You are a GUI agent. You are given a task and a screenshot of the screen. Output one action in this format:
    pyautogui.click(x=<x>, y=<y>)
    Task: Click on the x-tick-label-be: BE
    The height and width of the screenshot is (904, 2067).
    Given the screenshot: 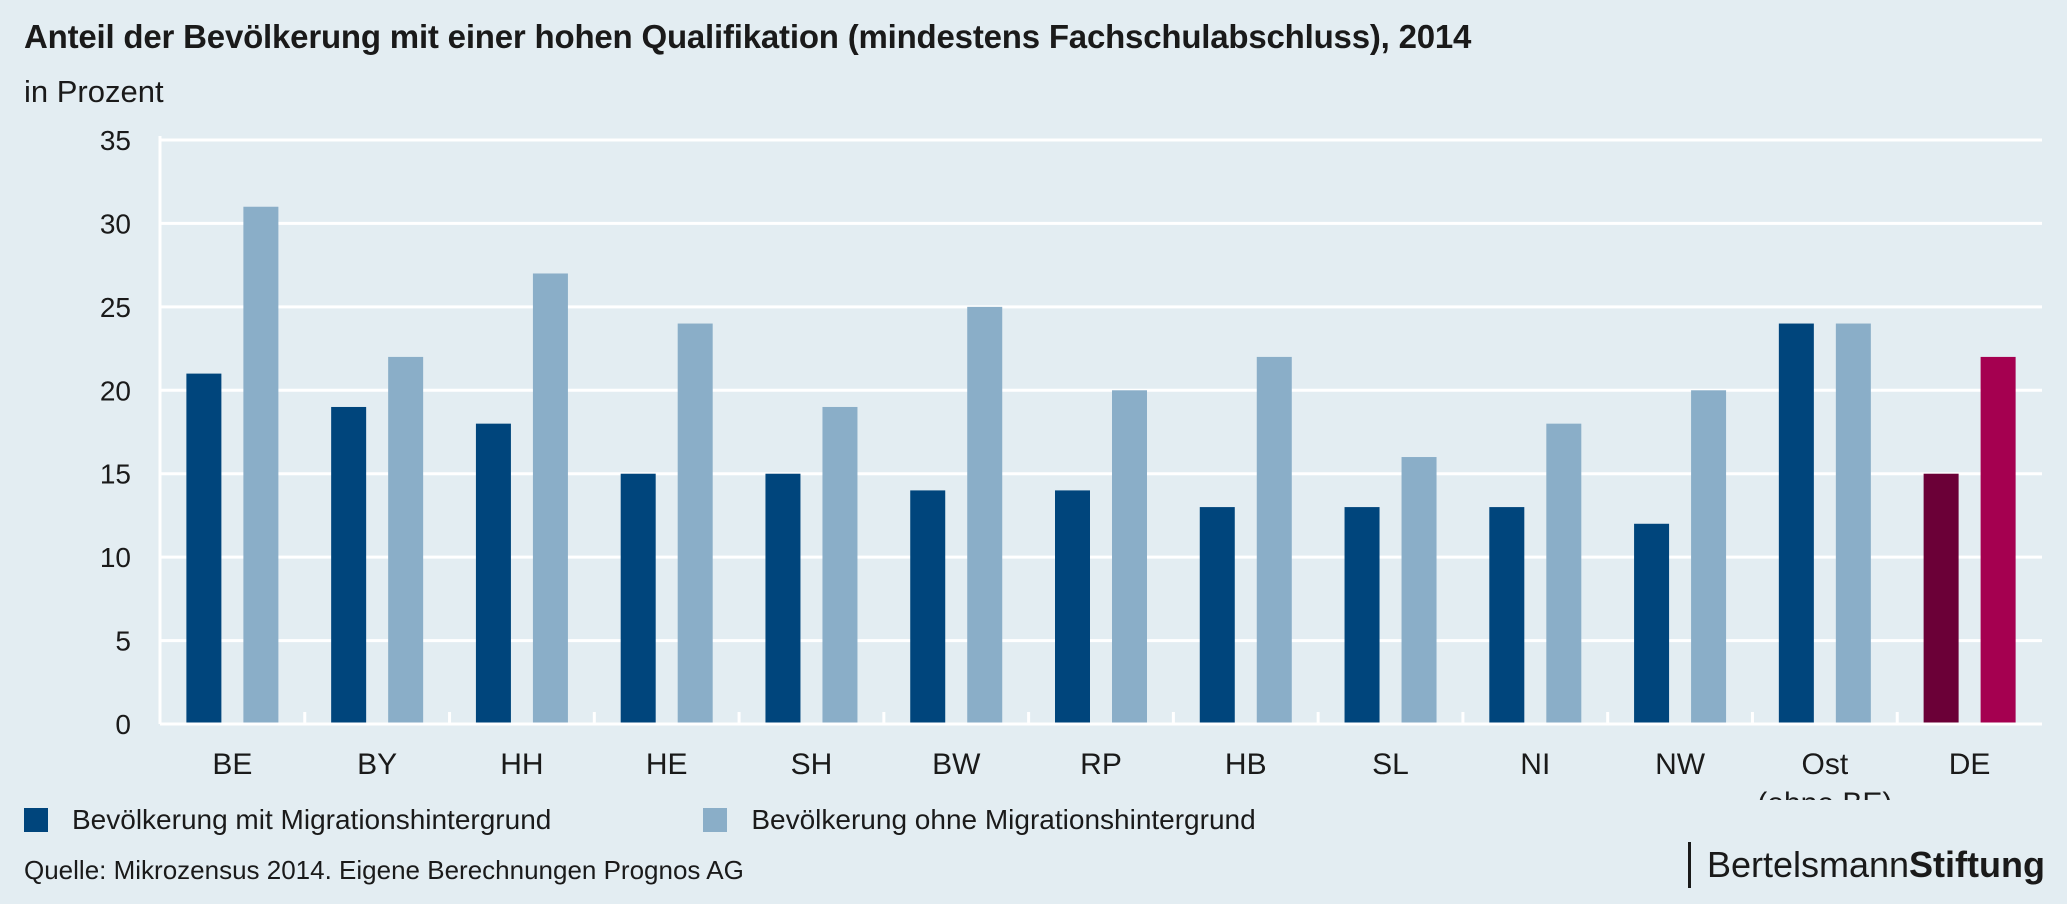 What is the action you would take?
    pyautogui.click(x=232, y=764)
    